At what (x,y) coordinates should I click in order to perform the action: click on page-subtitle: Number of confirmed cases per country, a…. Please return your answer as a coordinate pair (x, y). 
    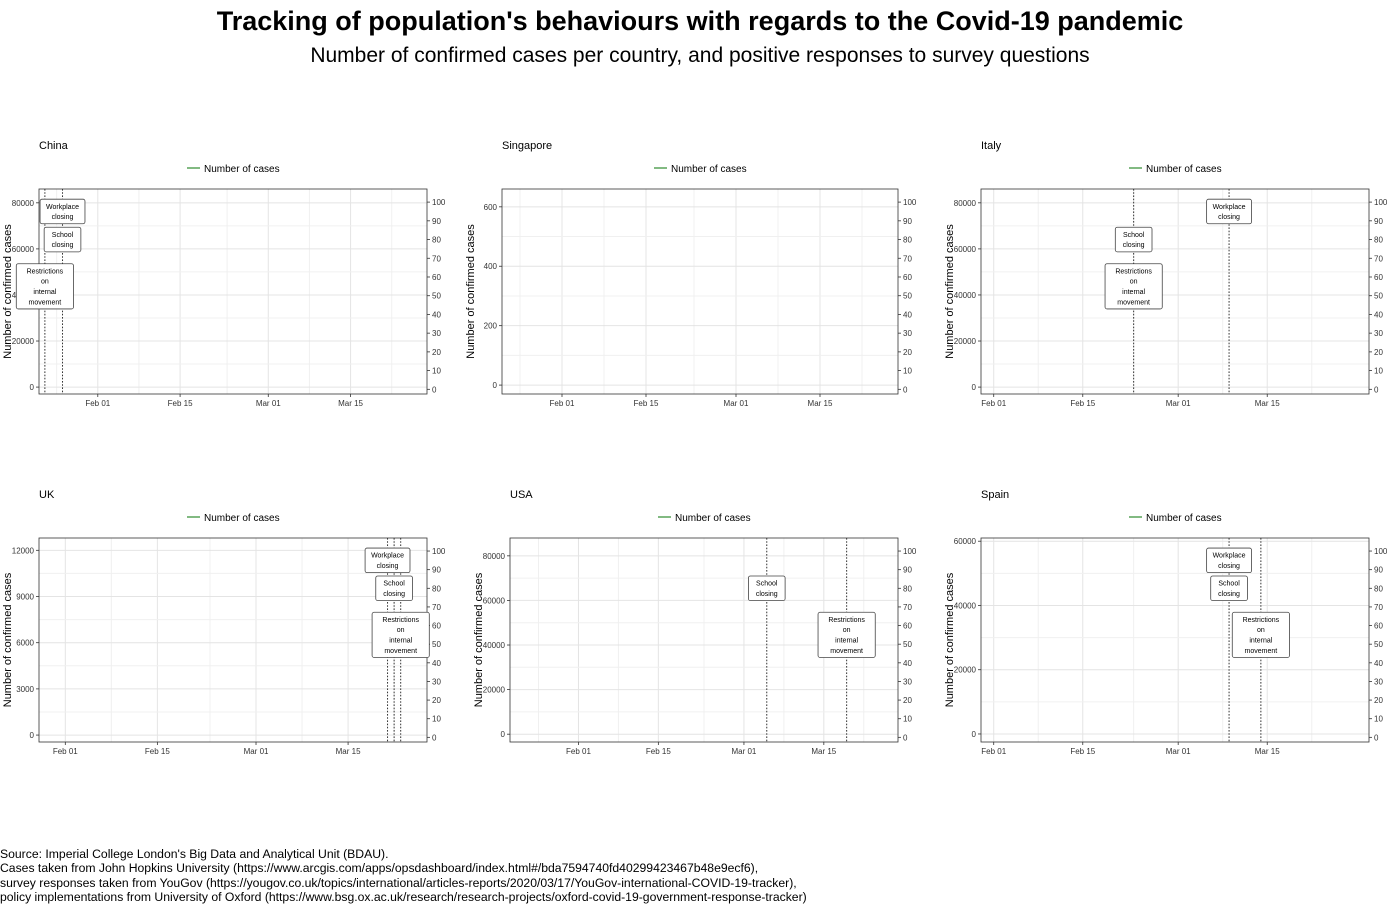
    Looking at the image, I should click on (700, 55).